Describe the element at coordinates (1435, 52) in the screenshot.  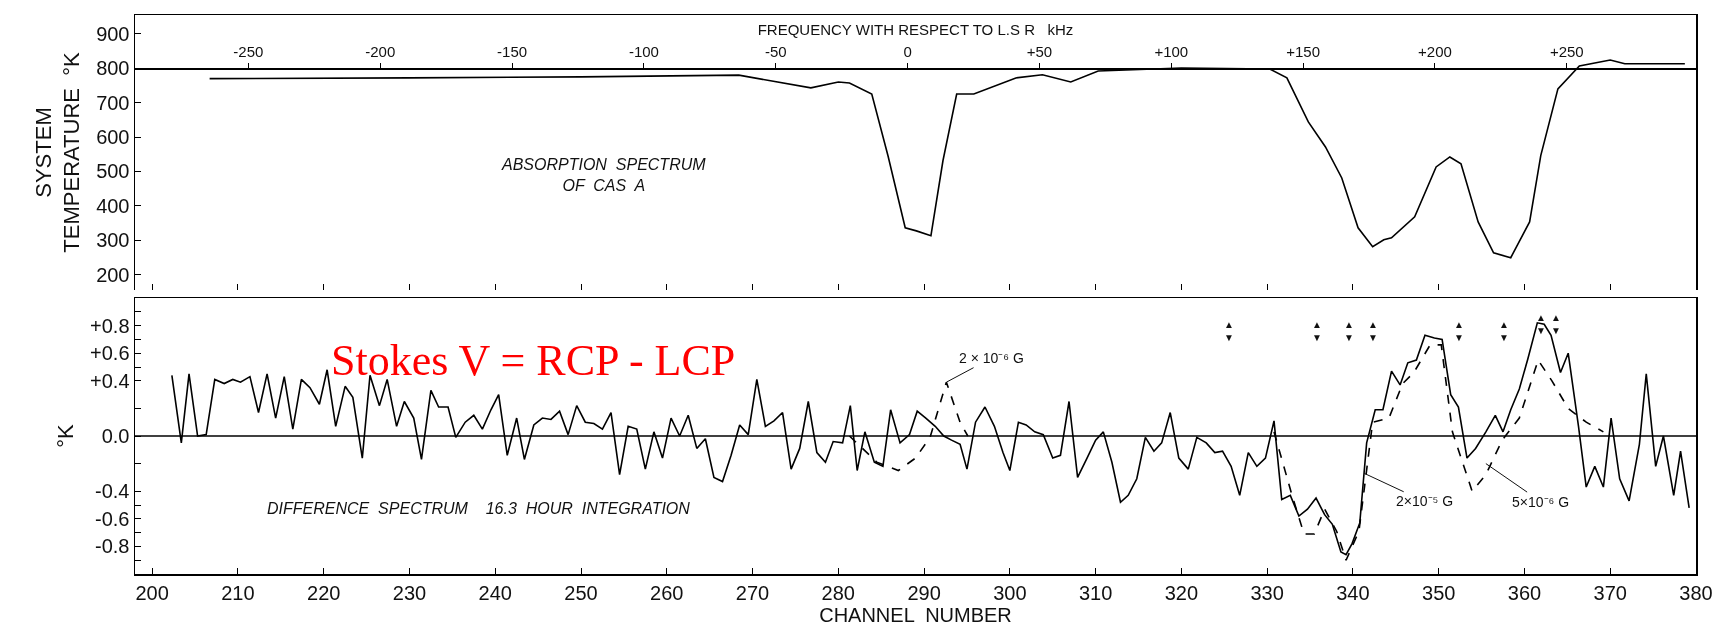
I see `x2-tick-label: +200` at that location.